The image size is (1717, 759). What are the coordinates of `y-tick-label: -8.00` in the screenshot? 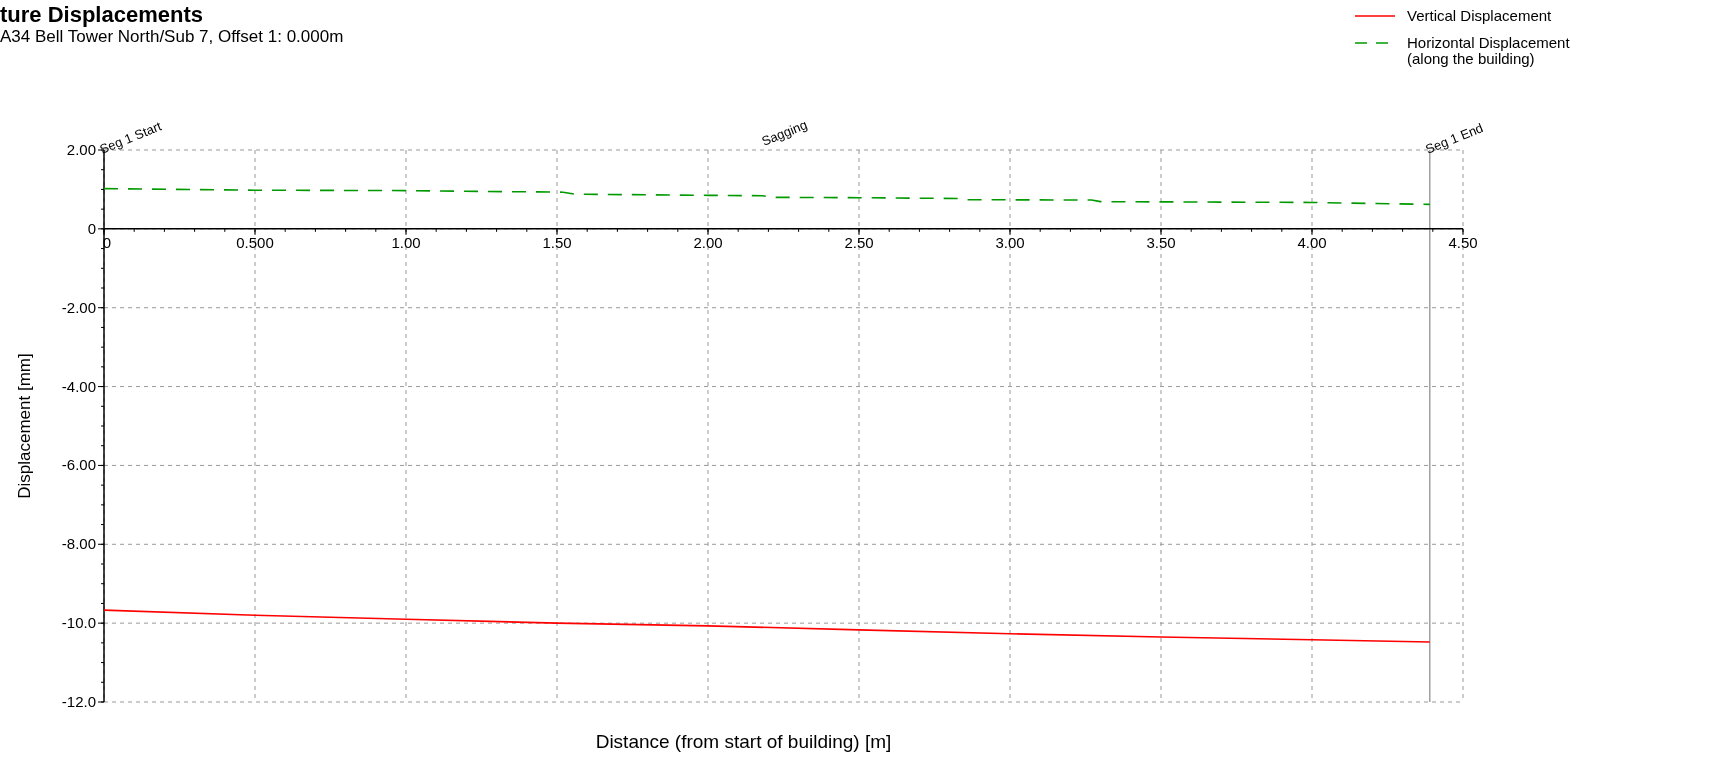 It's located at (78, 544).